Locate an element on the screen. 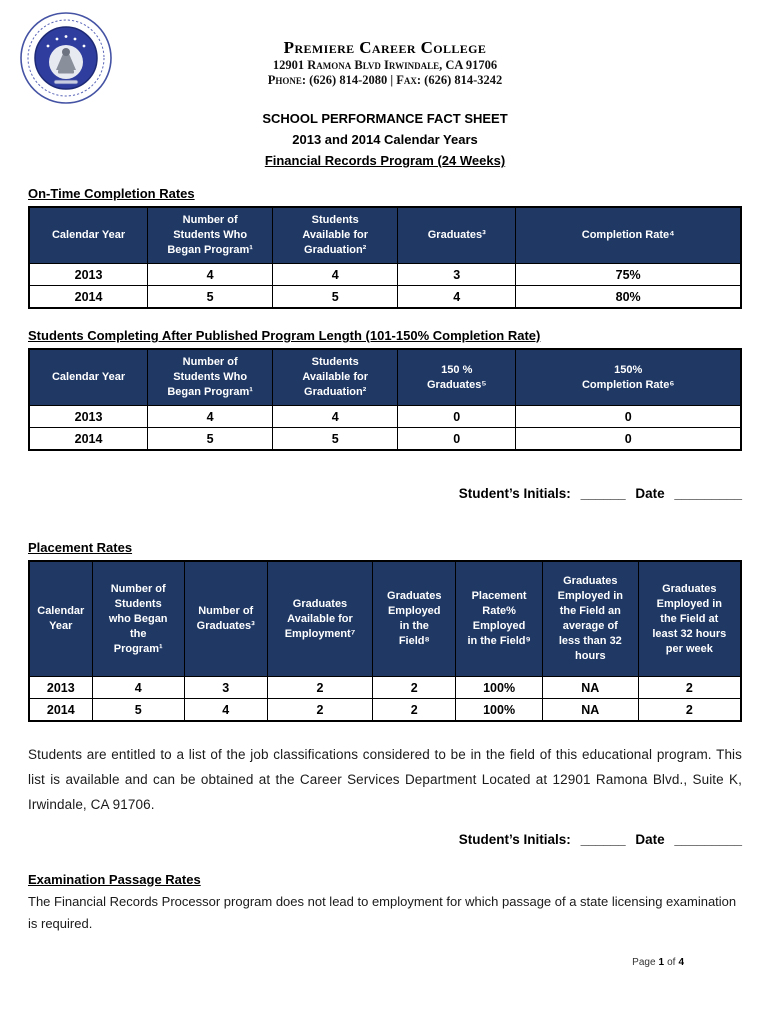 The image size is (770, 1024). table-row: 2014 5 4 2 2 100% NA 2 is located at coordinates (385, 710).